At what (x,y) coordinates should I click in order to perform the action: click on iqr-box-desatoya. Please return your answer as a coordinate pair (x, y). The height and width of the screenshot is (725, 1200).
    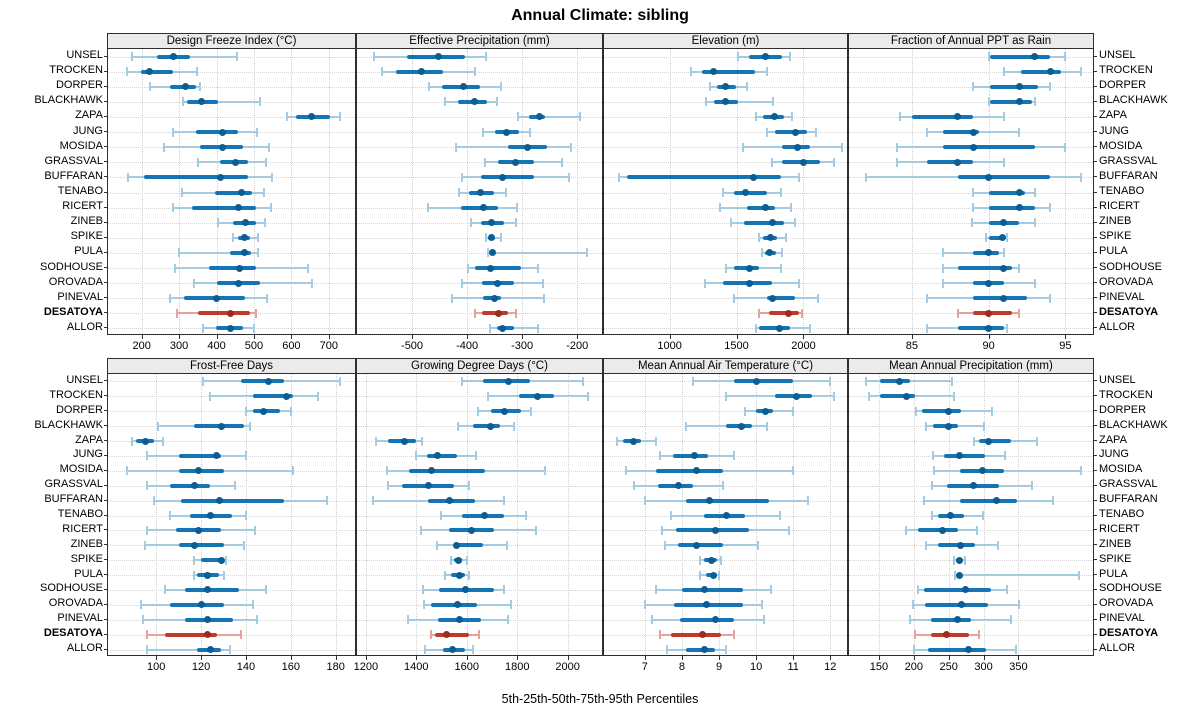
    Looking at the image, I should click on (695, 634).